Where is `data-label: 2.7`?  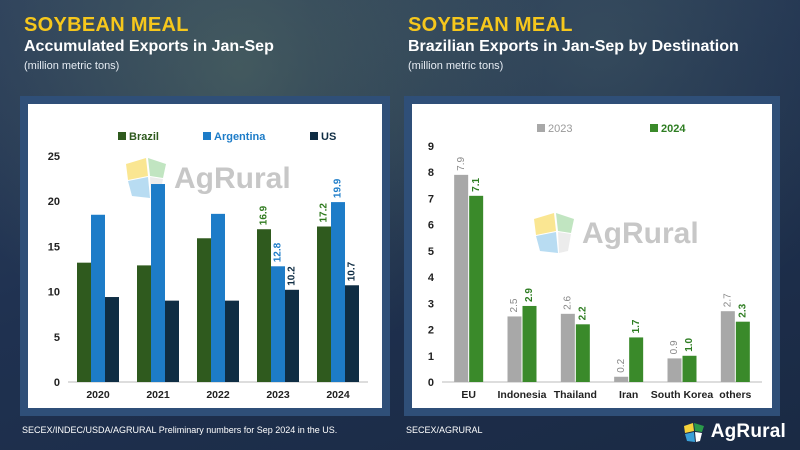 data-label: 2.7 is located at coordinates (727, 300).